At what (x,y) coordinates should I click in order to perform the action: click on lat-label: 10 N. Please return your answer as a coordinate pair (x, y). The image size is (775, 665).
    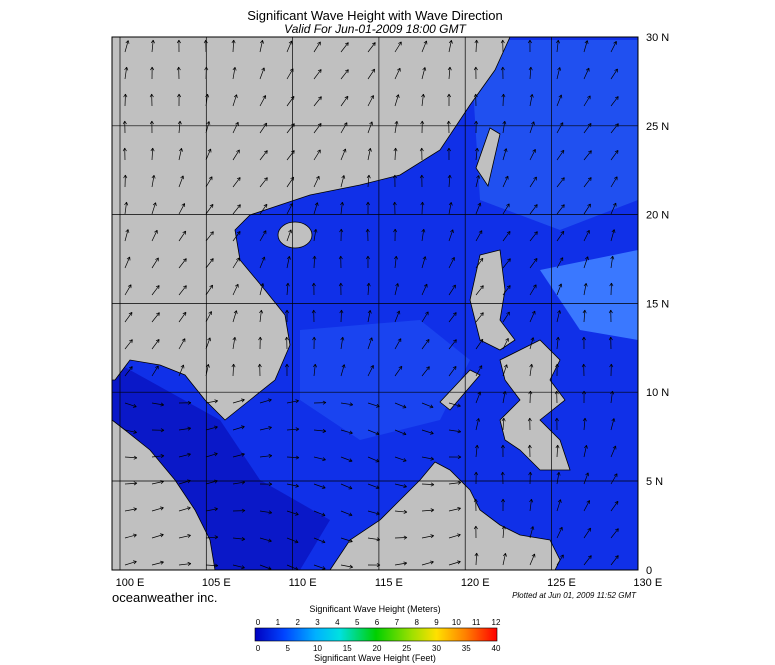
    Looking at the image, I should click on (657, 393).